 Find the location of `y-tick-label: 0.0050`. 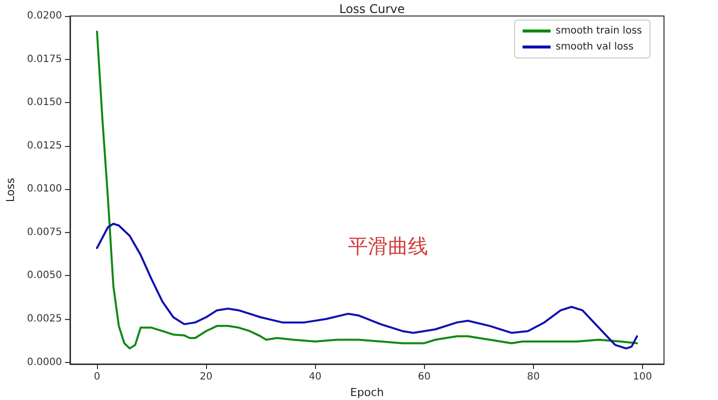

y-tick-label: 0.0050 is located at coordinates (44, 276).